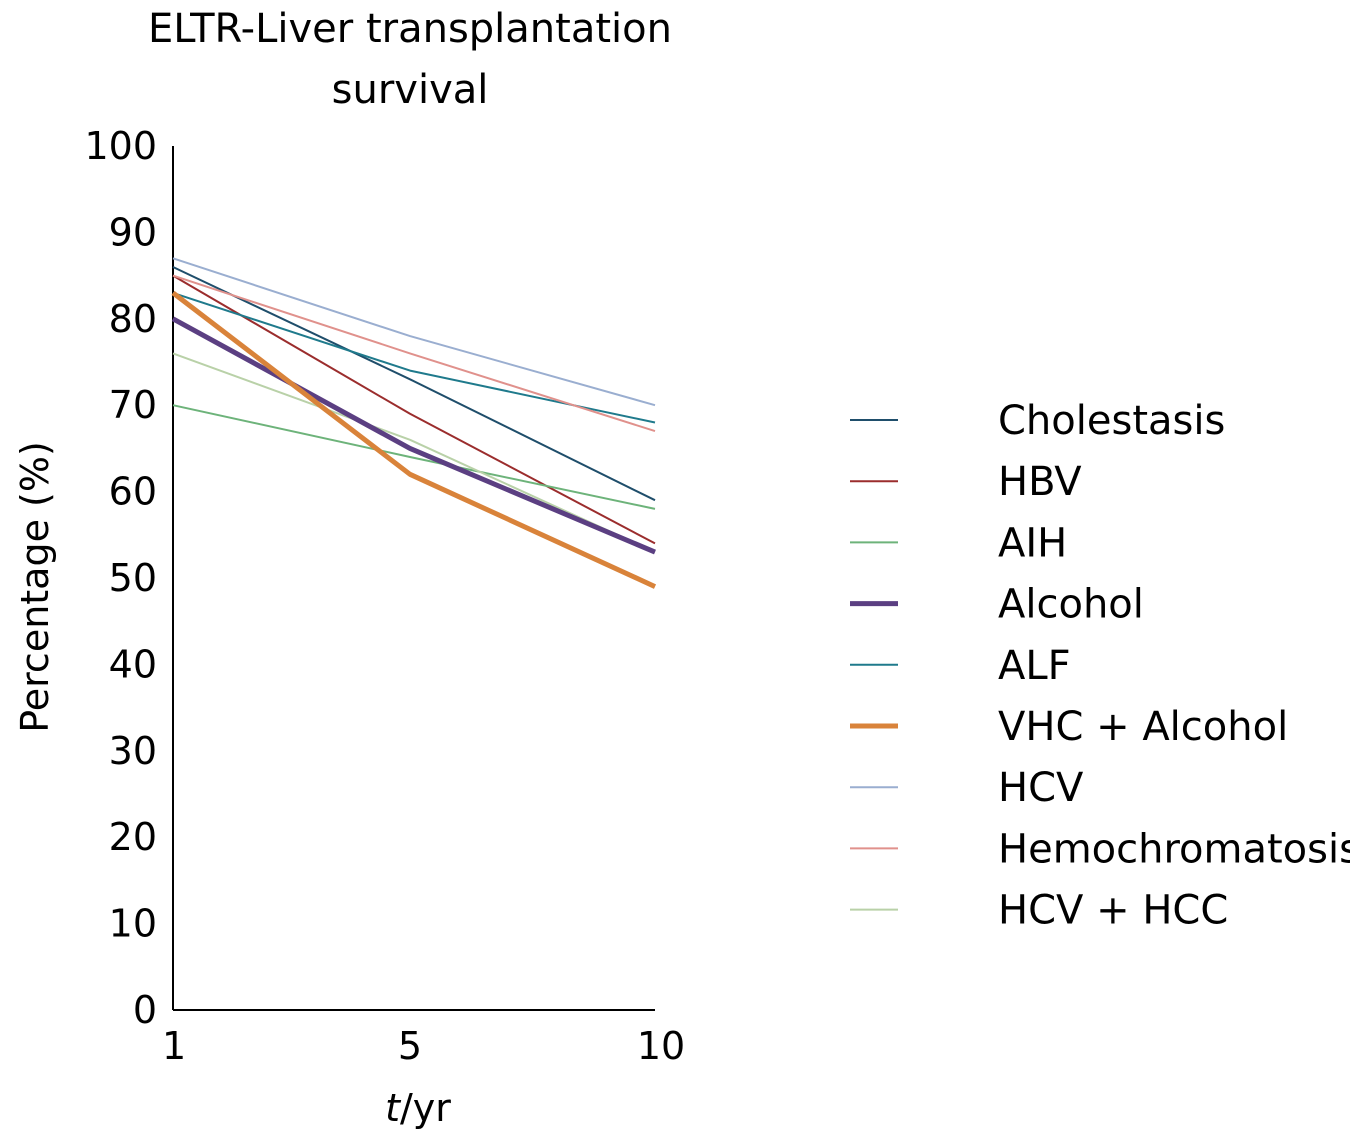  I want to click on y-tick-label: 10, so click(133, 924).